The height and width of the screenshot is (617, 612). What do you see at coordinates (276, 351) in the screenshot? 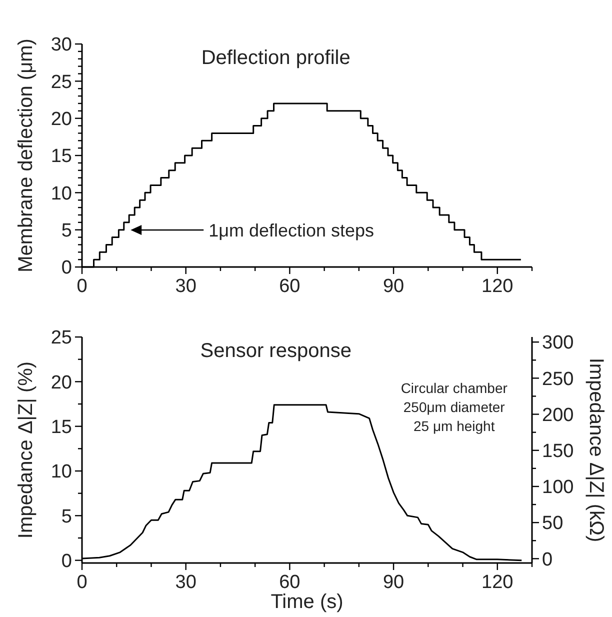
I see `chart-title: Sensor response` at bounding box center [276, 351].